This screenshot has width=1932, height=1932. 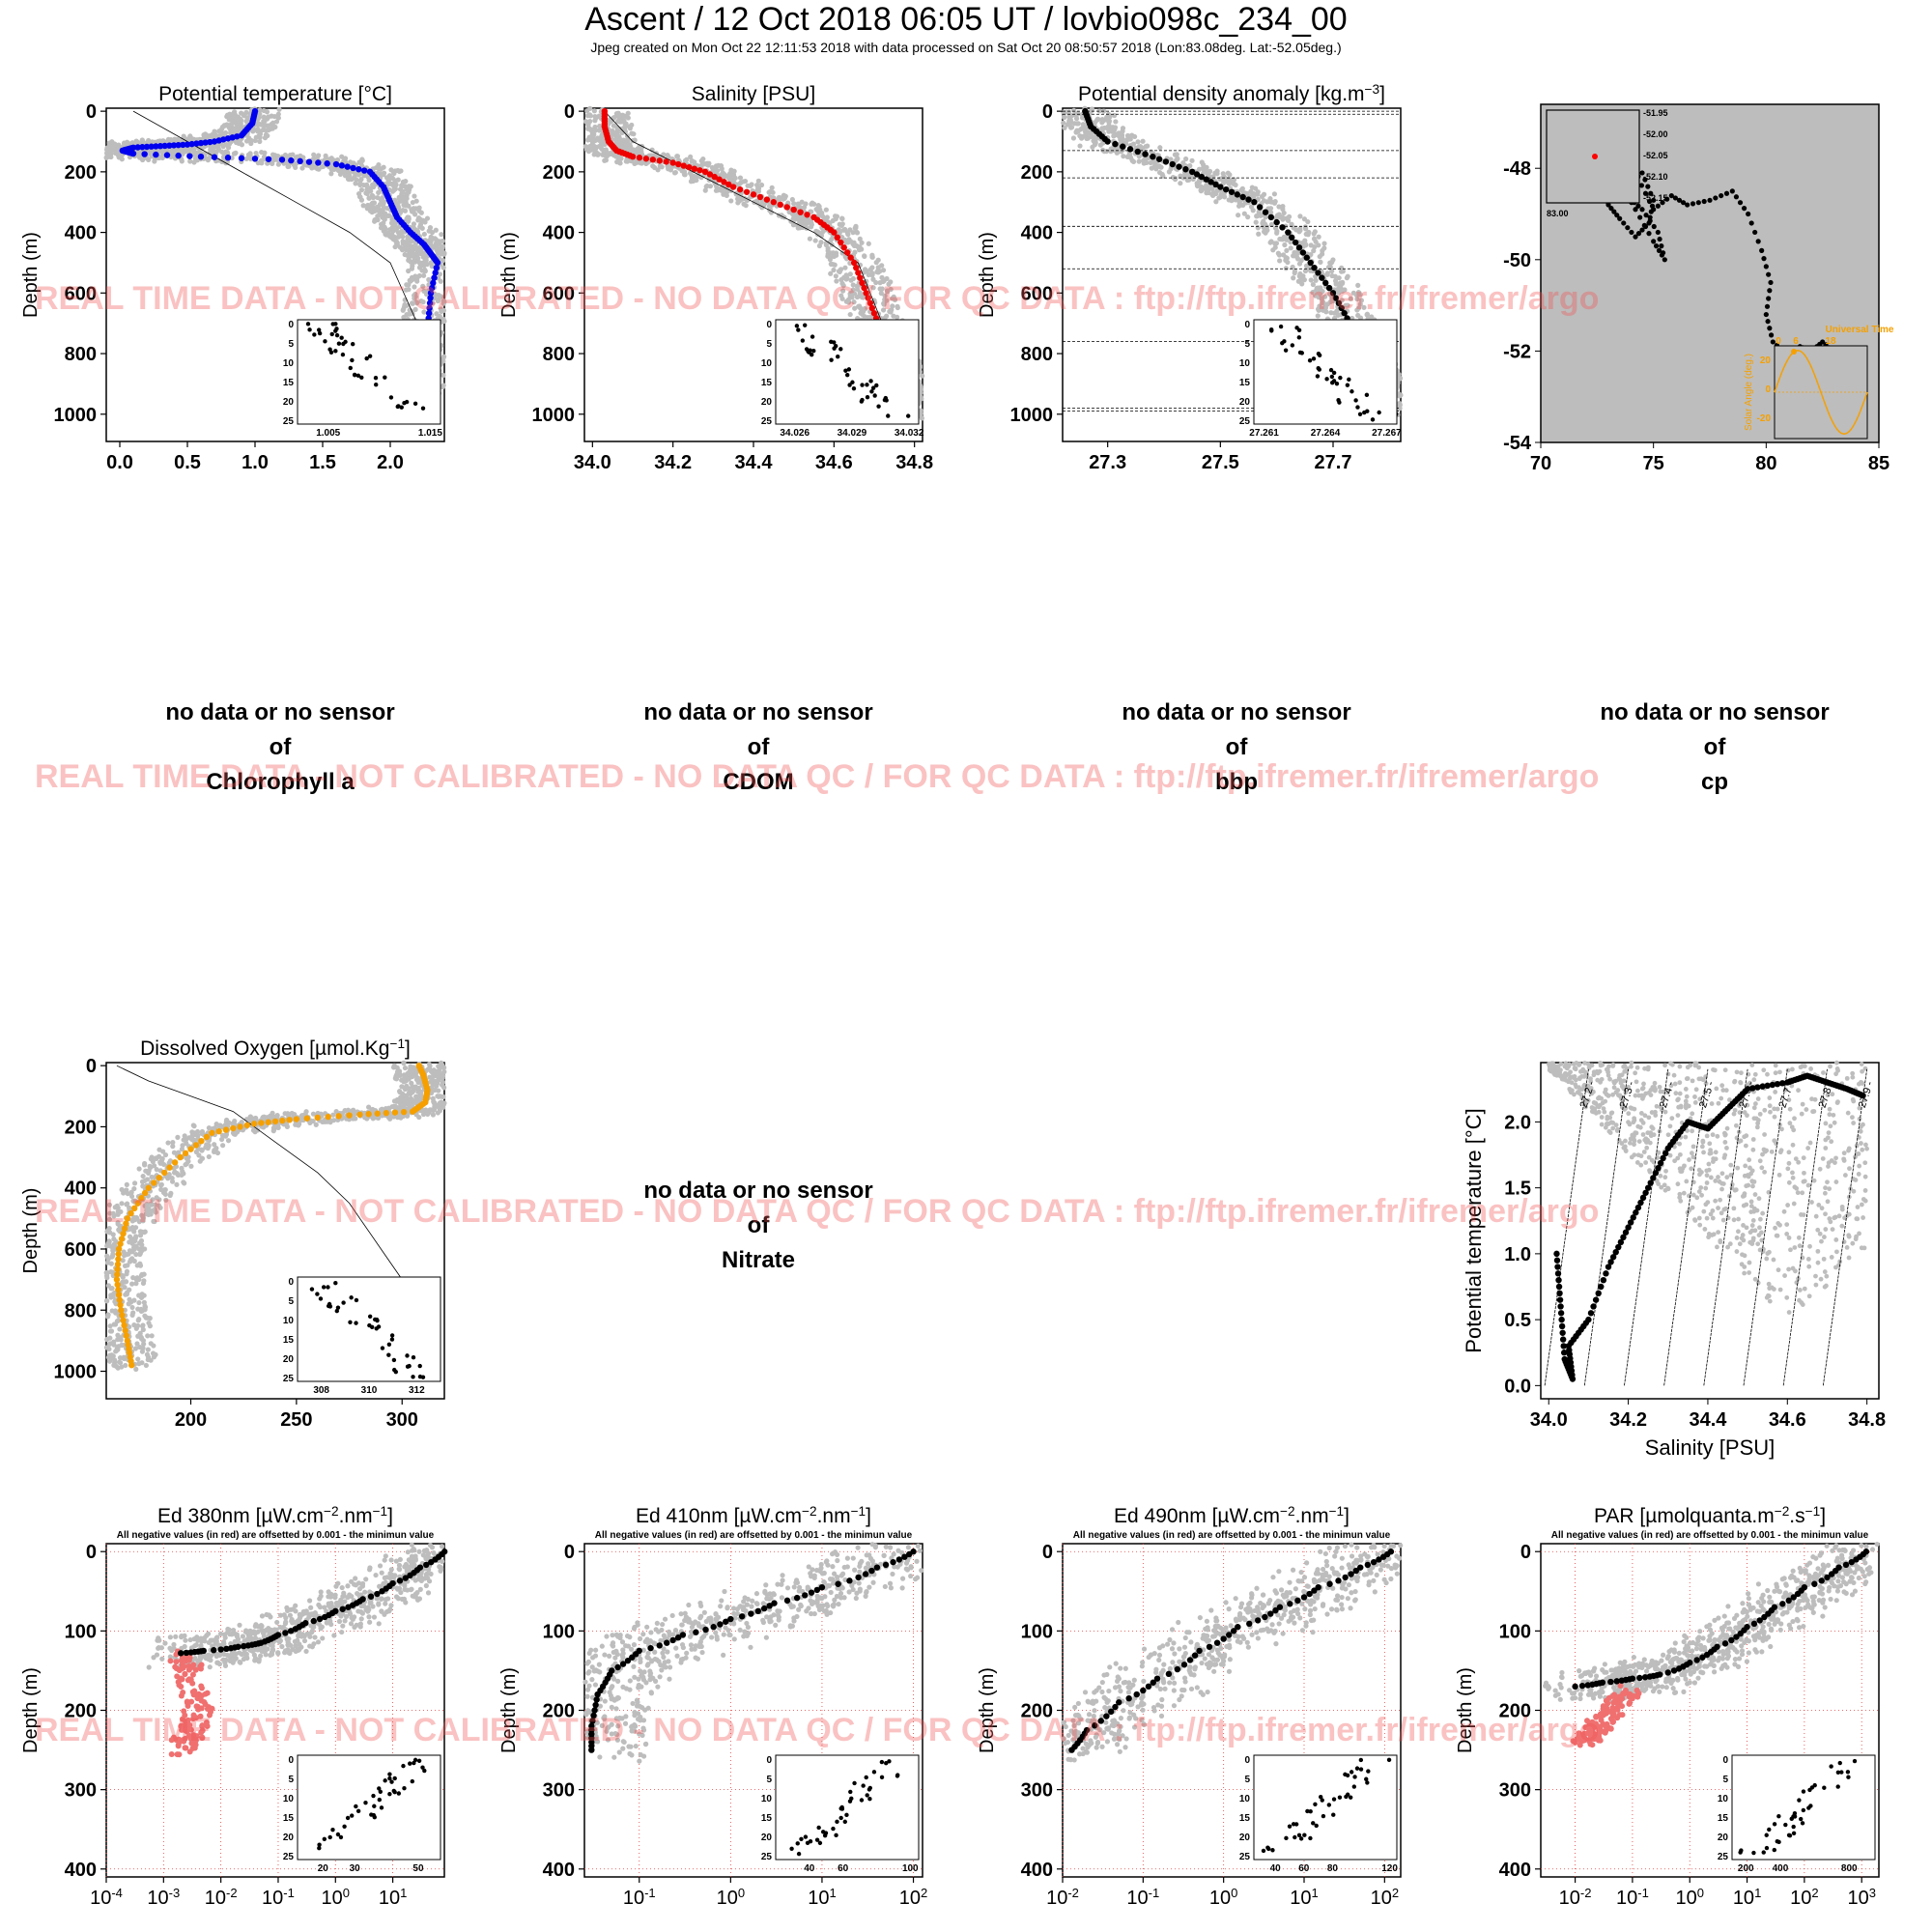 What do you see at coordinates (430, 433) in the screenshot?
I see `inset-x-tick-label: 1.015` at bounding box center [430, 433].